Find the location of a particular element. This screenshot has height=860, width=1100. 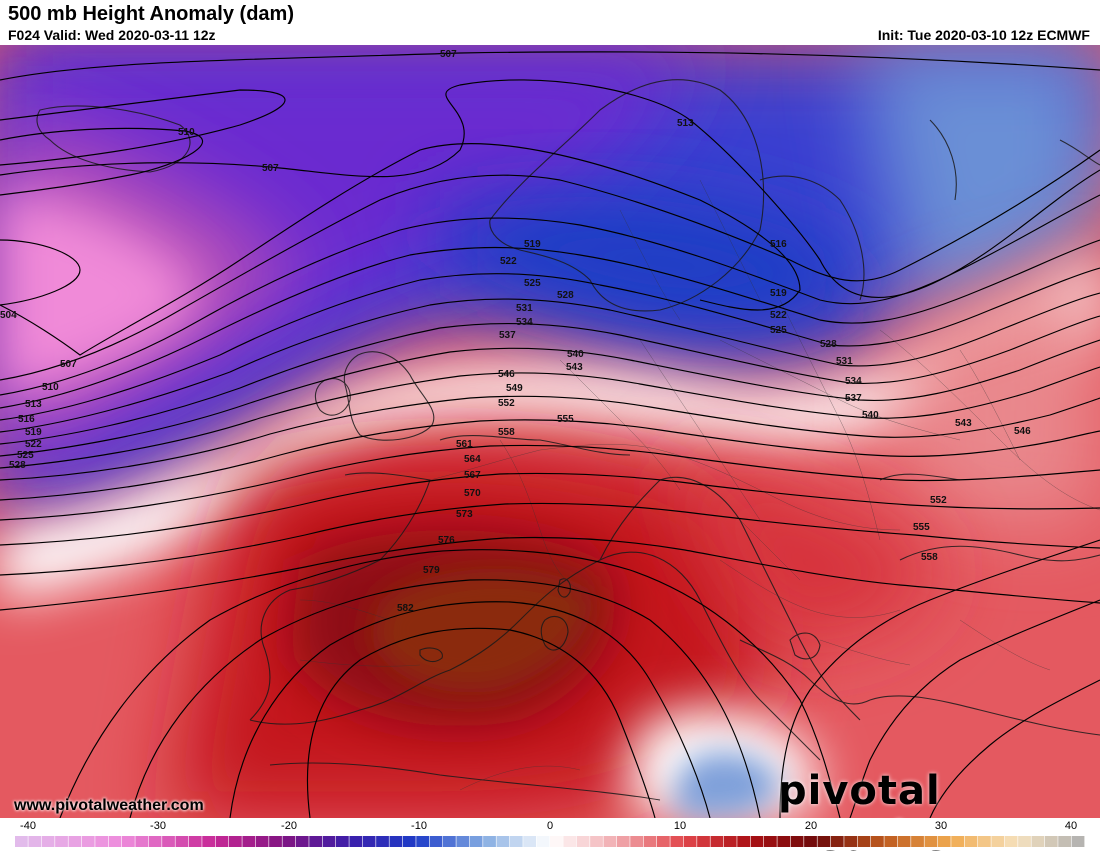

colorbar-tick-label: 0 is located at coordinates (550, 826).